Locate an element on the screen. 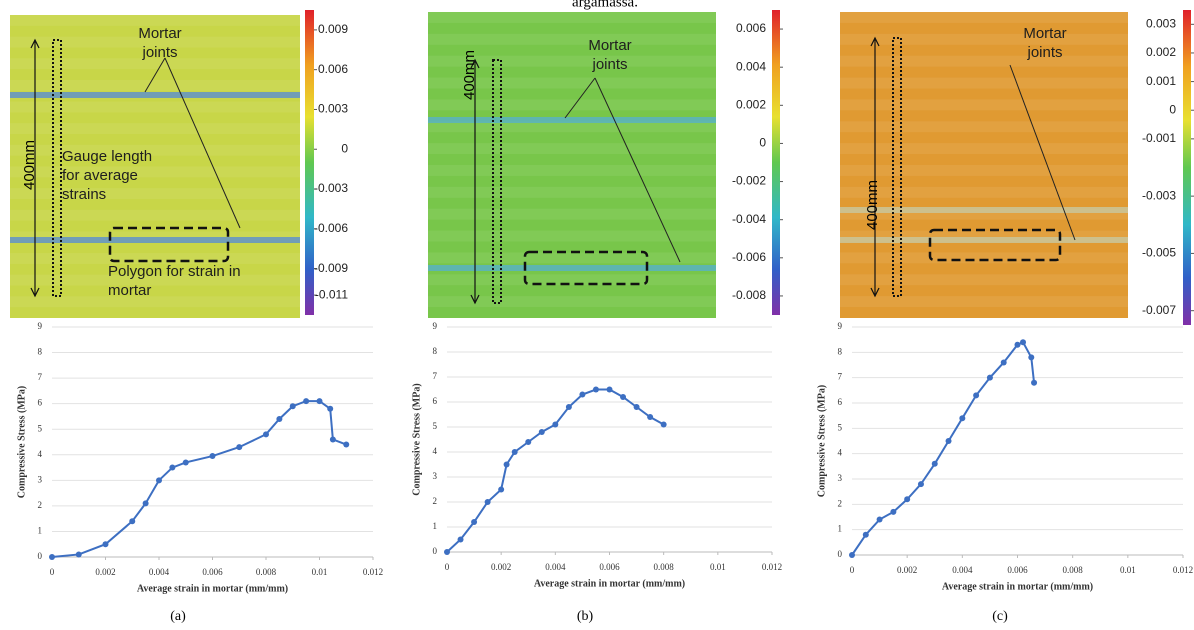 This screenshot has height=630, width=1194. colorbar-tick-label: 0 is located at coordinates (344, 148).